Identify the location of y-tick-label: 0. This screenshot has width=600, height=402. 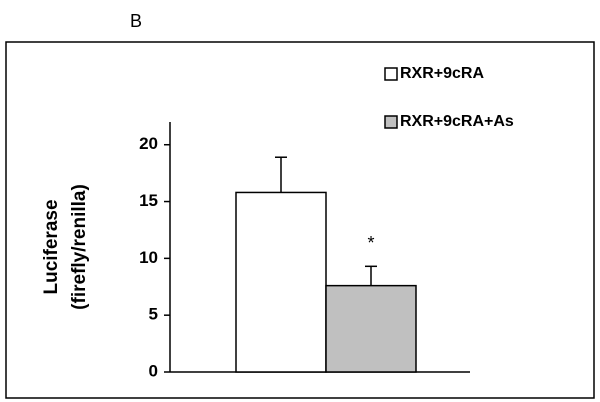
(153, 370).